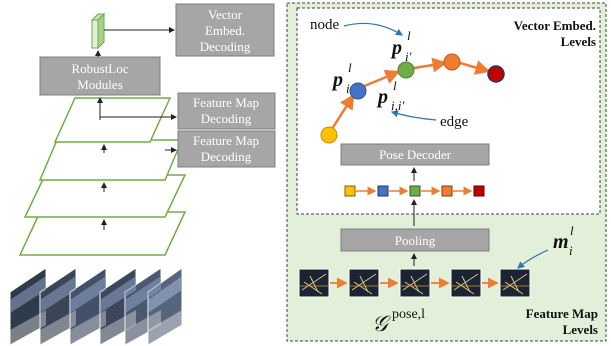  I want to click on feature-decoding-2-line-1: Feature Map, so click(226, 140).